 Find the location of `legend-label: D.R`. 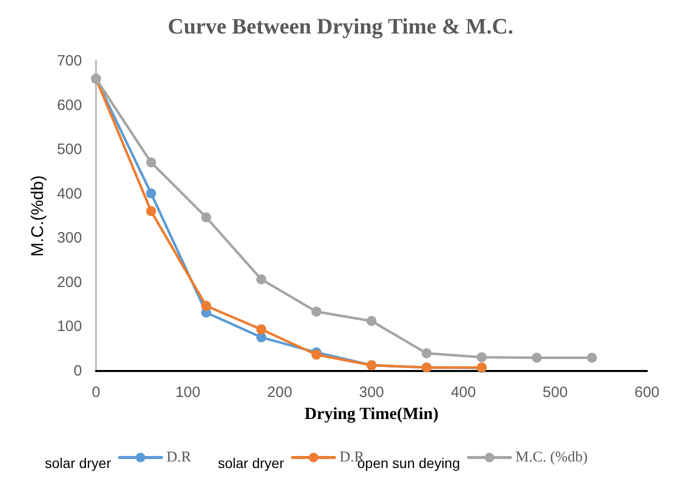

legend-label: D.R is located at coordinates (179, 458).